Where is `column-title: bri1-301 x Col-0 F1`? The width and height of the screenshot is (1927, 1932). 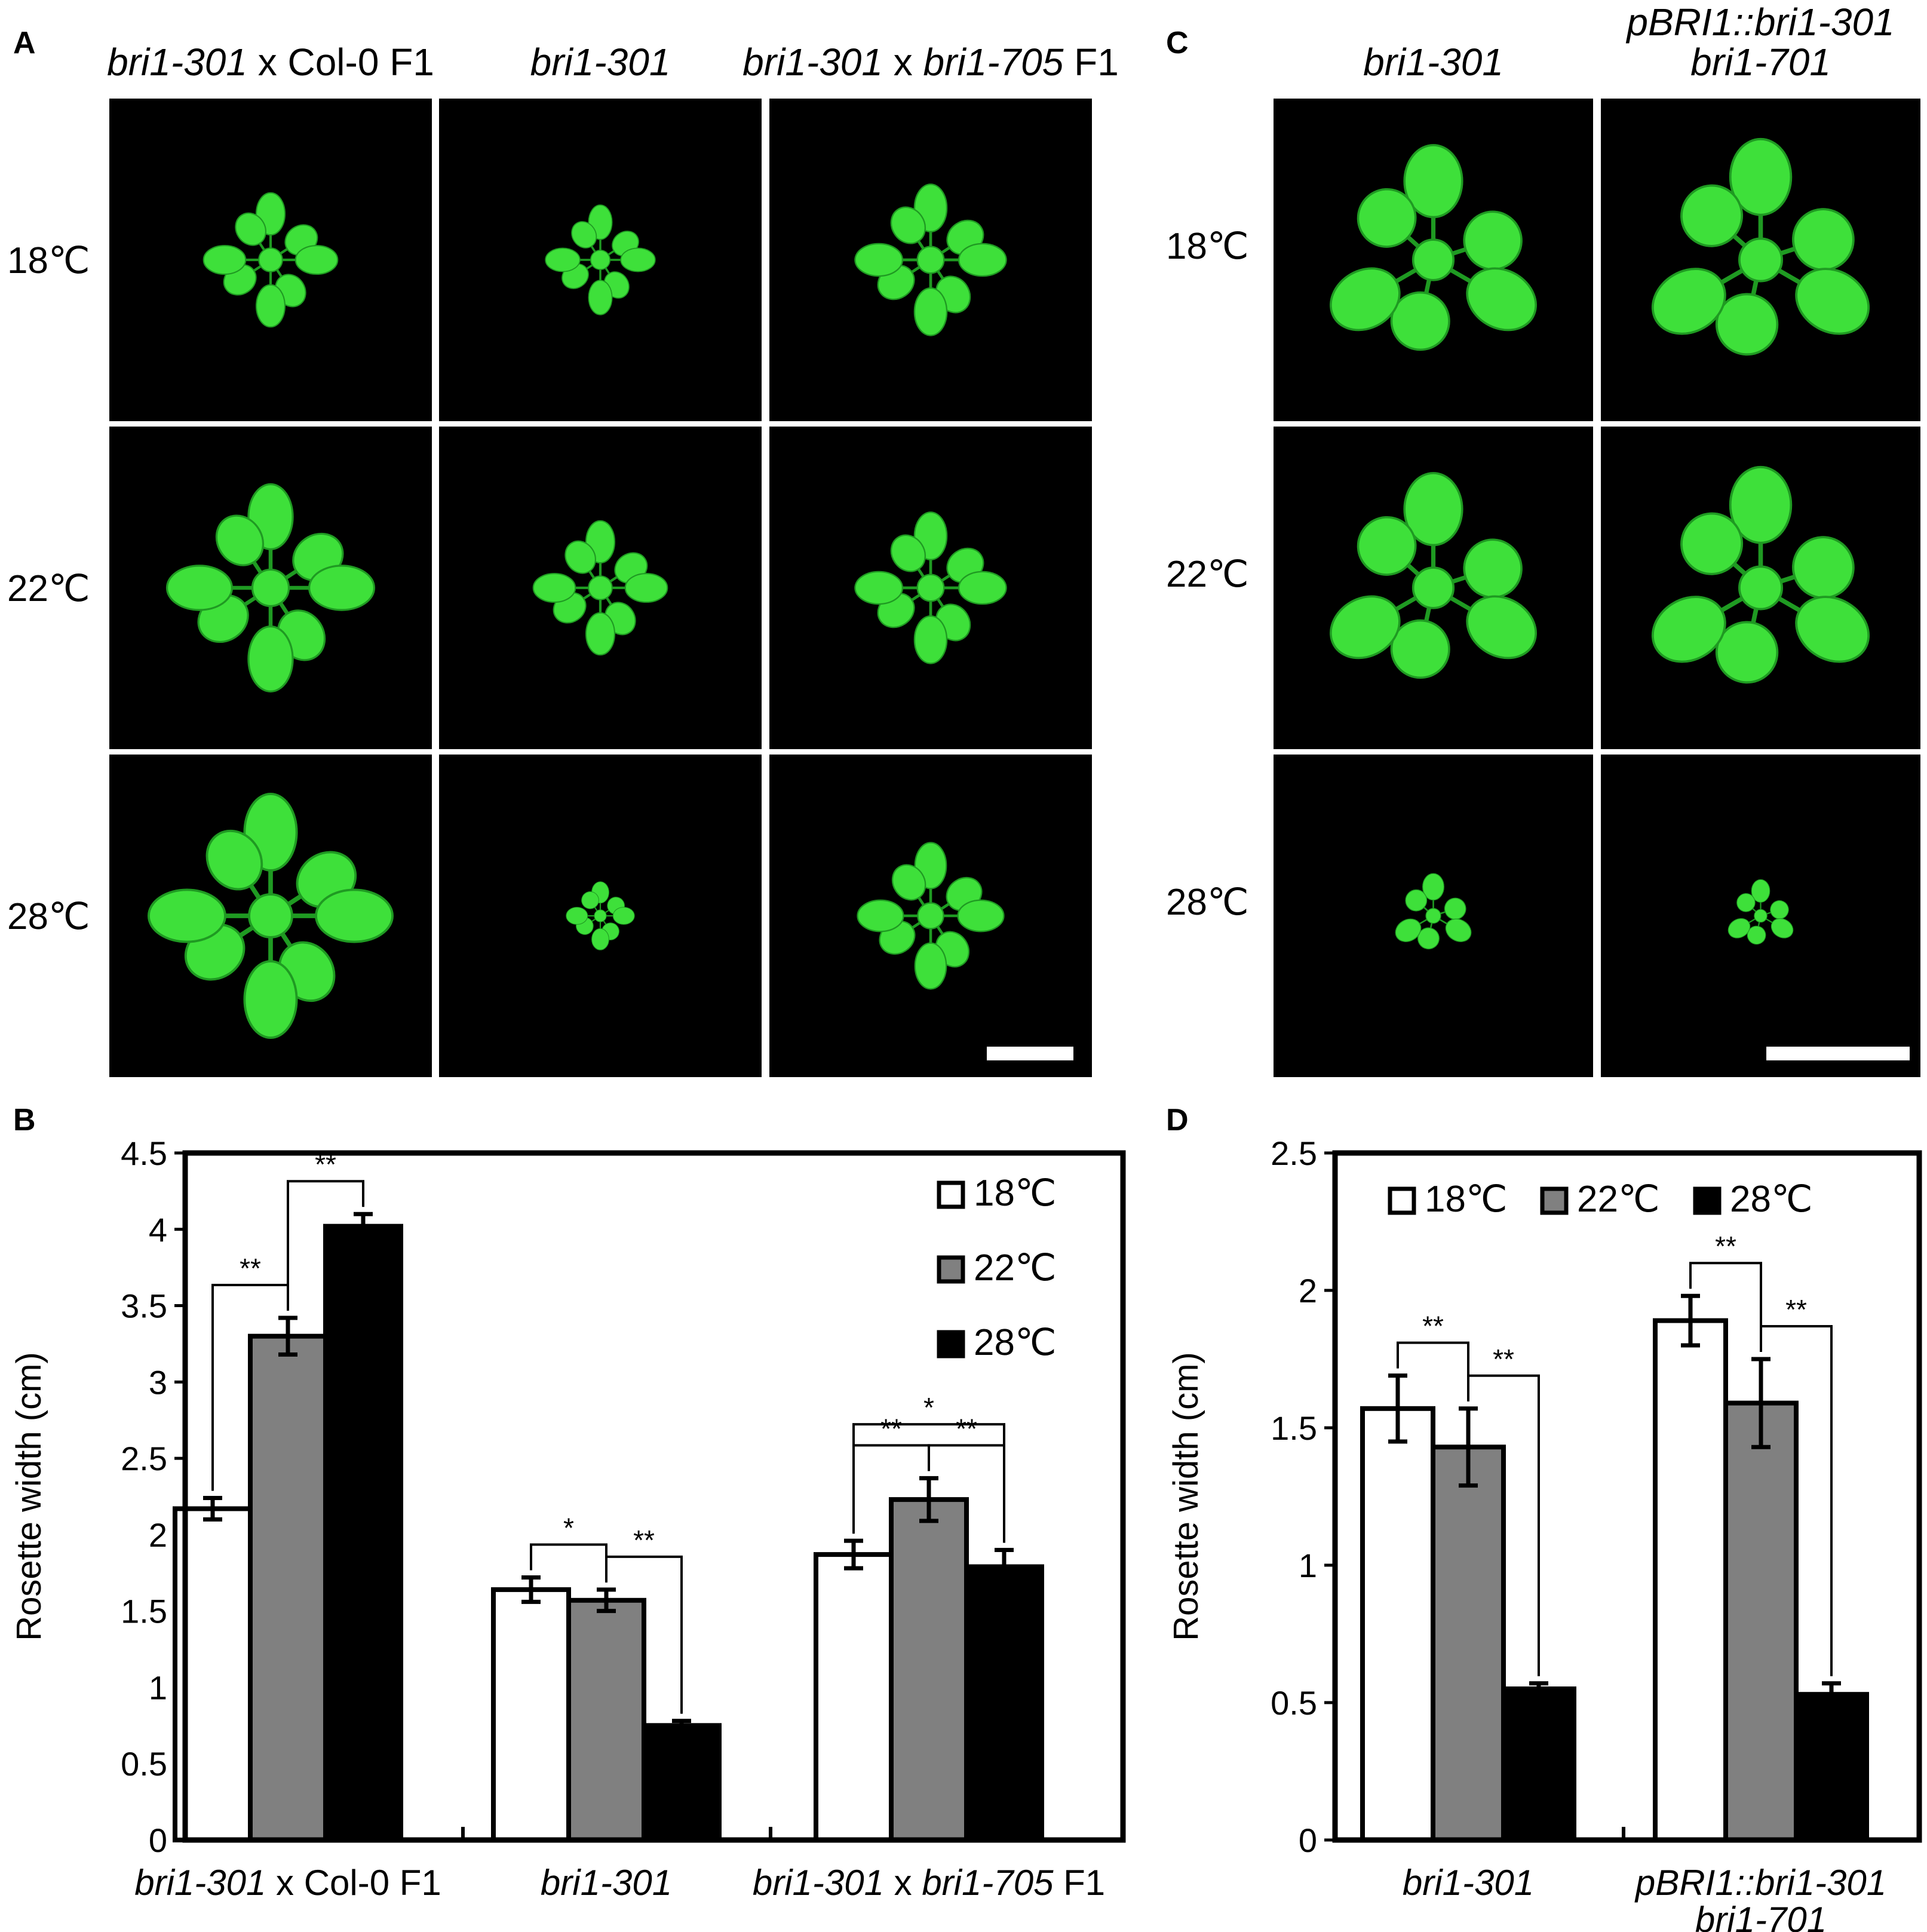
column-title: bri1-301 x Col-0 F1 is located at coordinates (270, 62).